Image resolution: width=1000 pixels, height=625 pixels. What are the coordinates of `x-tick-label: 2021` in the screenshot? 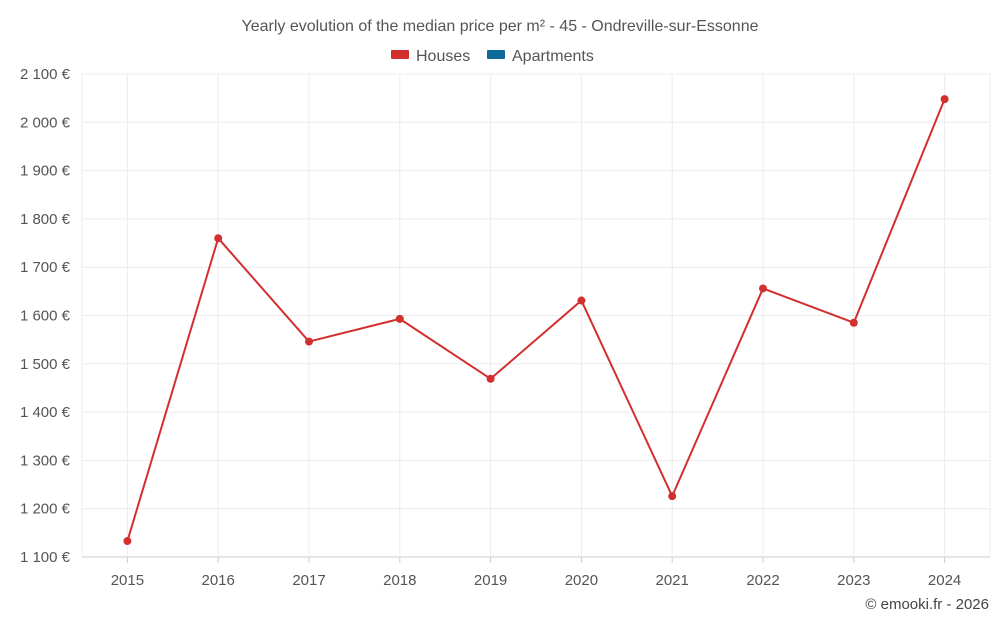 It's located at (672, 580).